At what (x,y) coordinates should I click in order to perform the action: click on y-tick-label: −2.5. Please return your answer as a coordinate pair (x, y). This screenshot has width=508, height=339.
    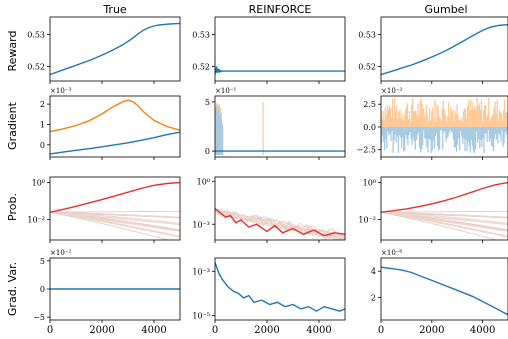
    Looking at the image, I should click on (366, 150).